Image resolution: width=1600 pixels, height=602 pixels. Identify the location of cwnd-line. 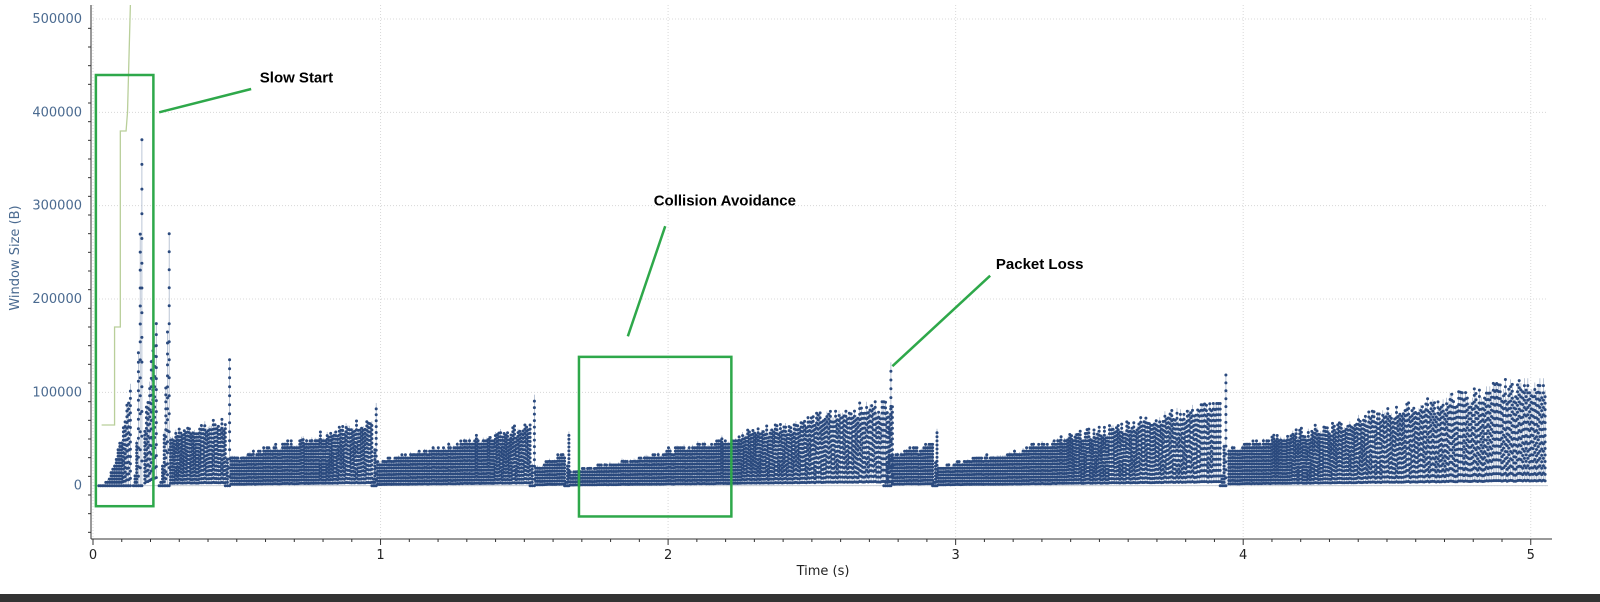
(116, 215).